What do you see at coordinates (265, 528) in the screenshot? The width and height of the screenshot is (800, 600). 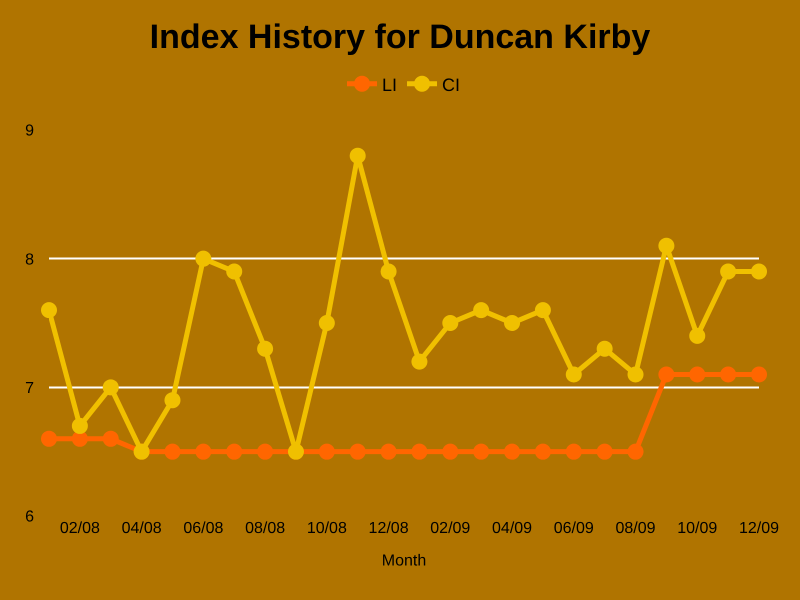 I see `x-tick-label: 08/08` at bounding box center [265, 528].